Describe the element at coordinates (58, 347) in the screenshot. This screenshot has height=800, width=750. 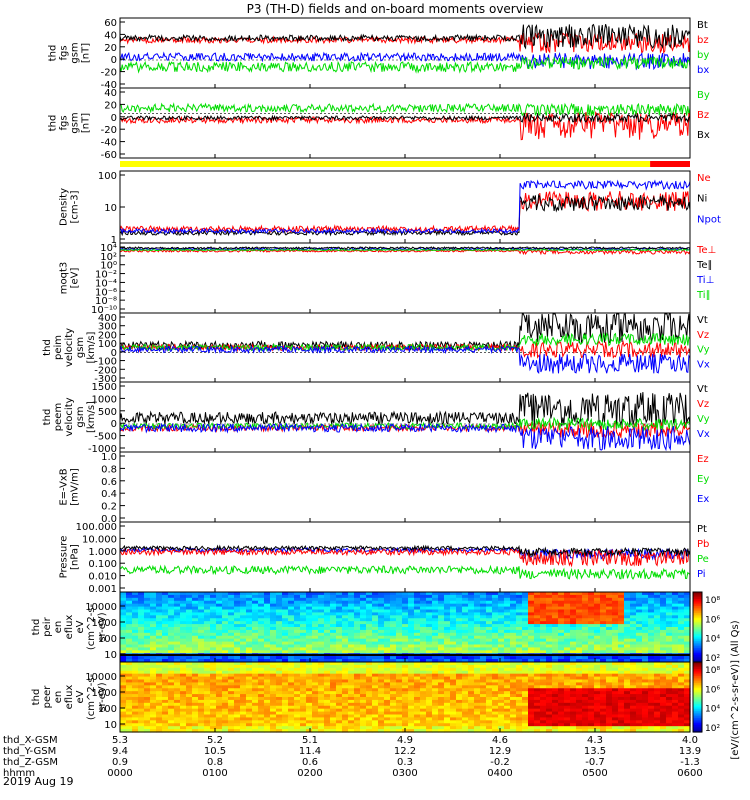
I see `y-axis-label: peim` at that location.